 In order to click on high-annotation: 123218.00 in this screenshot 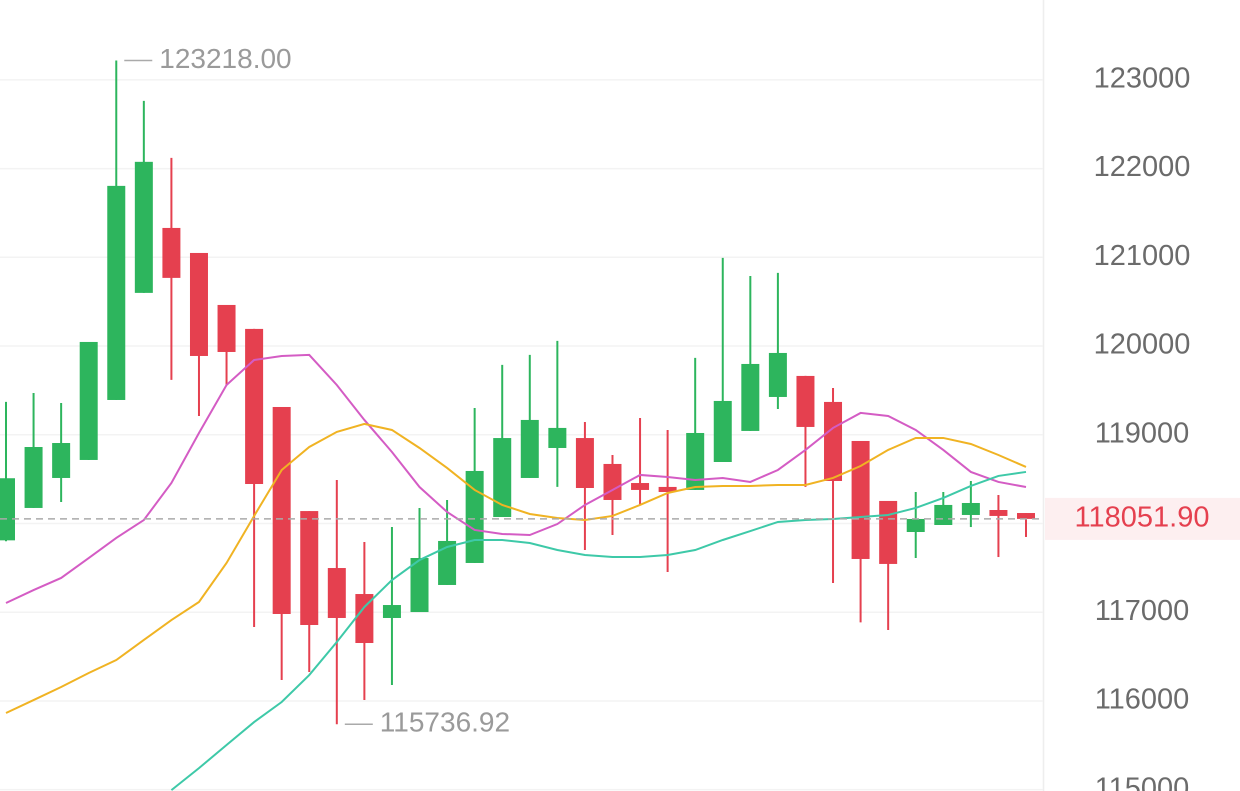, I will do `click(225, 58)`.